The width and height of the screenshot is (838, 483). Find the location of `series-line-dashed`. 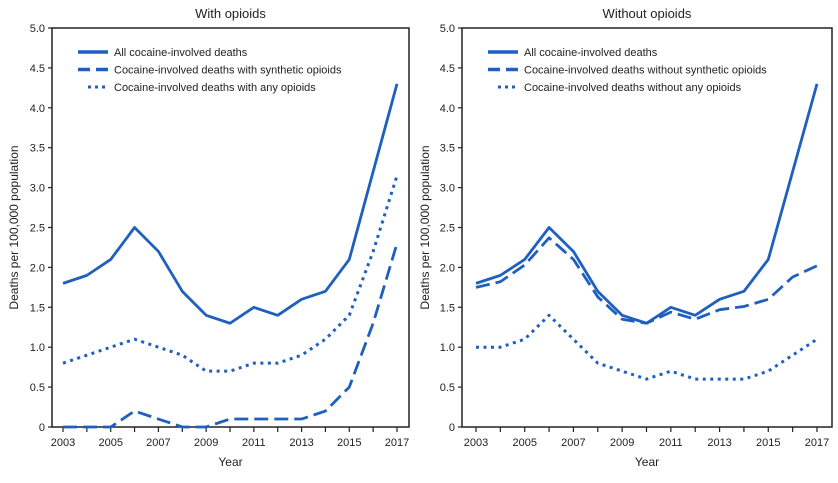

series-line-dashed is located at coordinates (646, 280).